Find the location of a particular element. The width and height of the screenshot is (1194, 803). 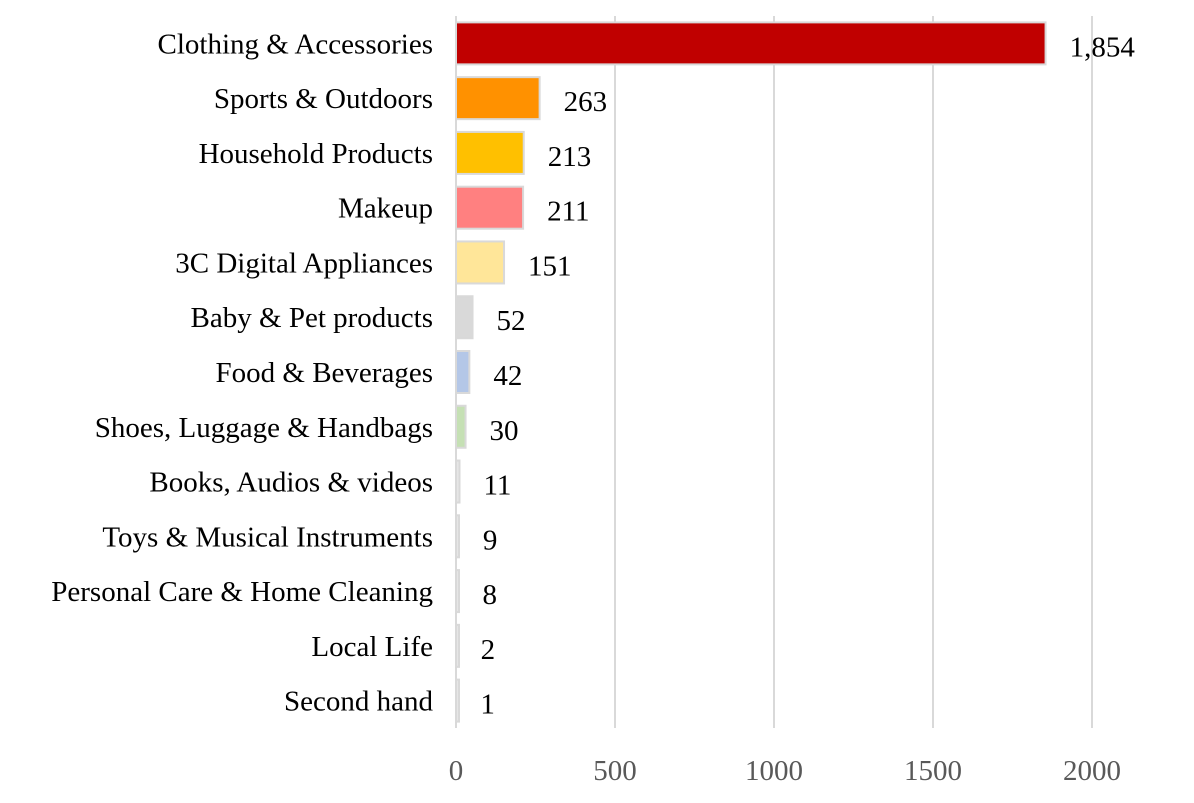

category-label: Sports & Outdoors is located at coordinates (323, 99).